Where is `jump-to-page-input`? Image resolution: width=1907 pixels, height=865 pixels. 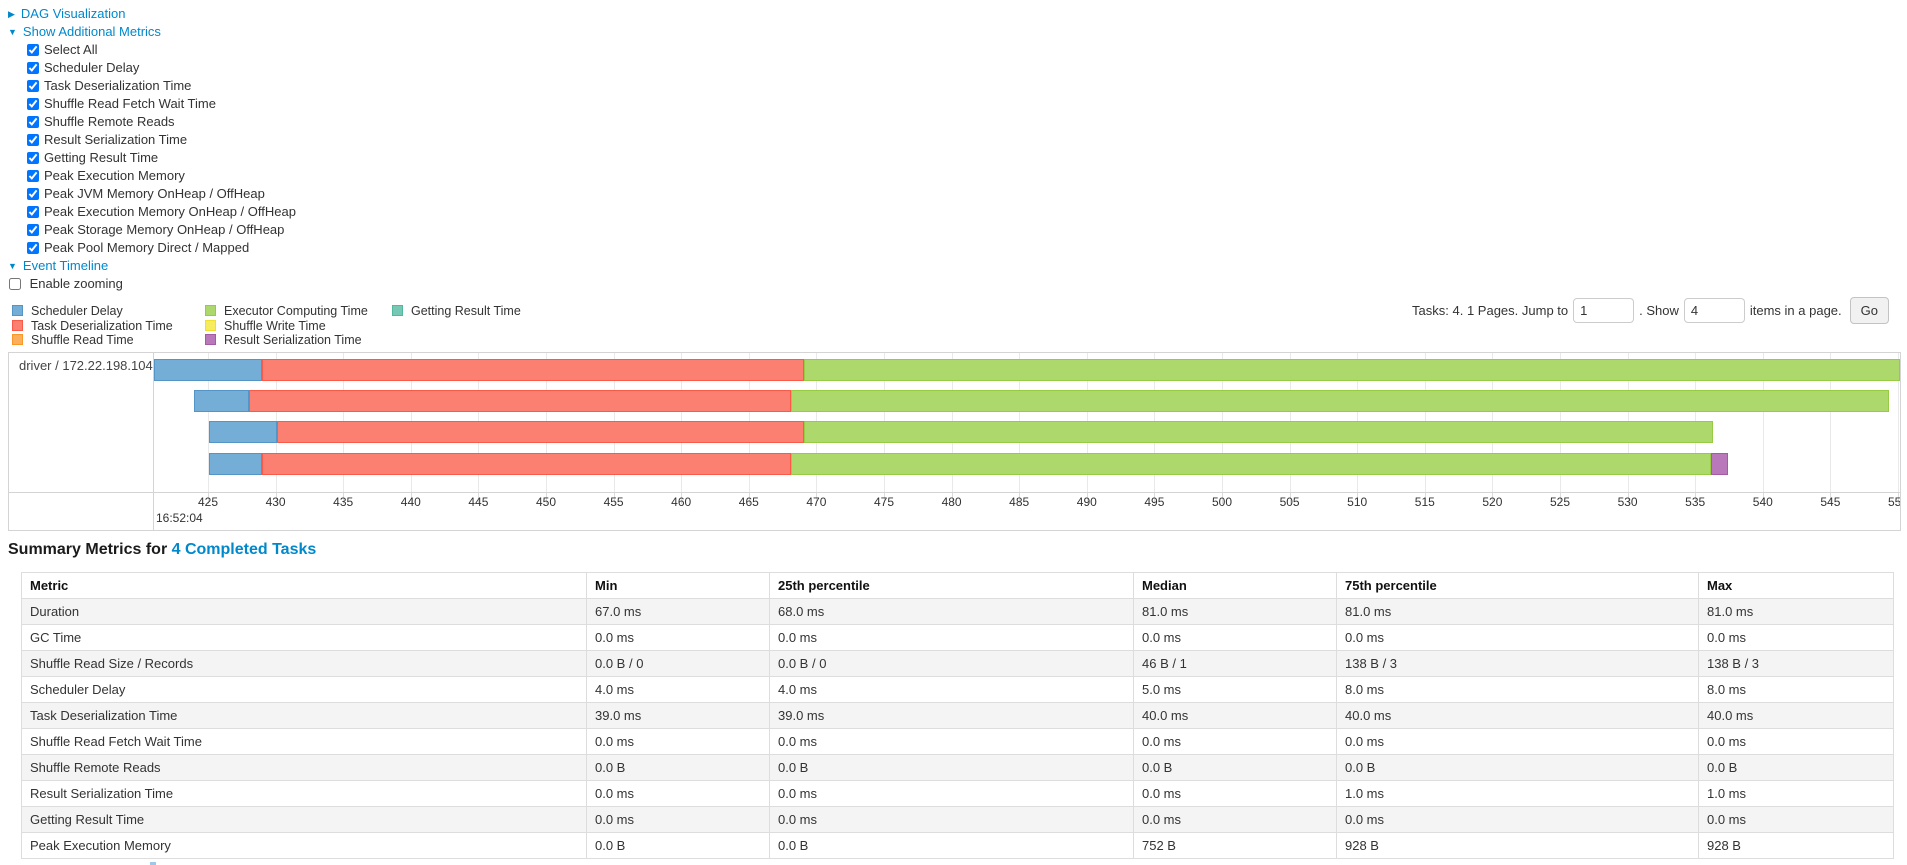
jump-to-page-input is located at coordinates (1604, 310).